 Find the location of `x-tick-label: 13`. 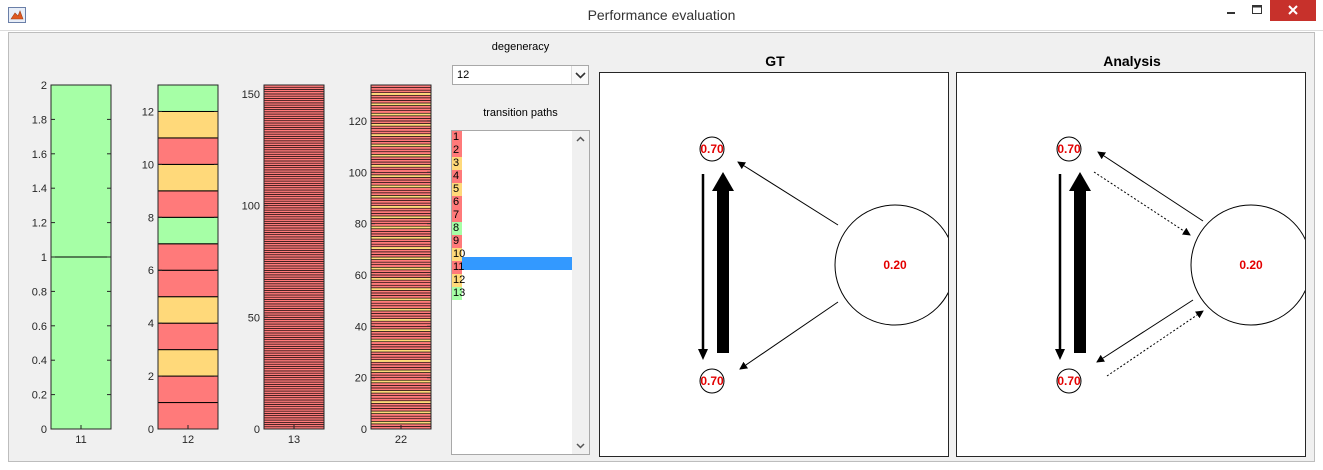

x-tick-label: 13 is located at coordinates (294, 440).